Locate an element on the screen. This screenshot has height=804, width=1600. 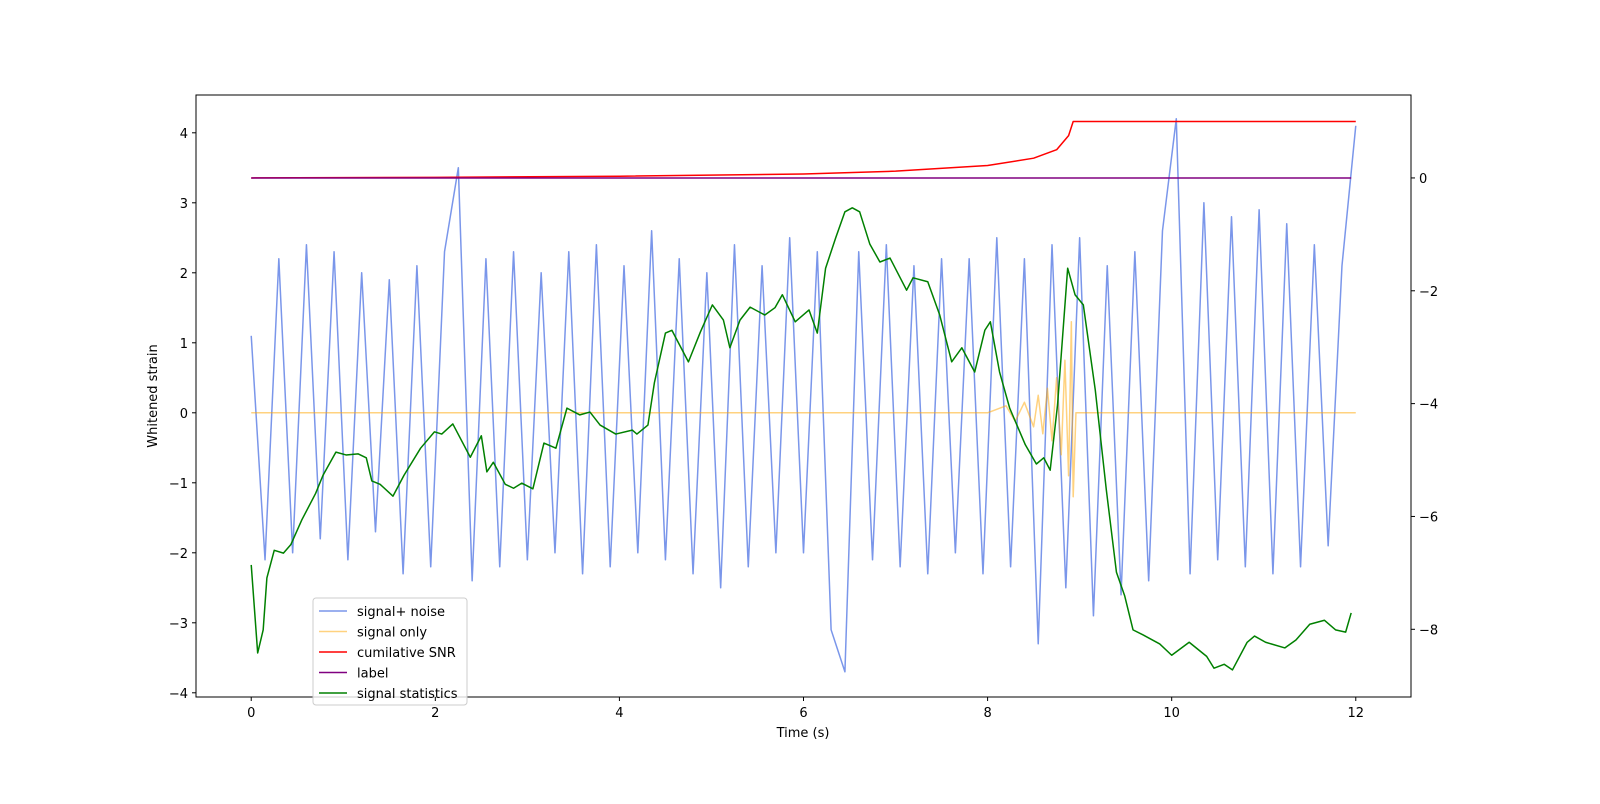
x-axis-label: Time (s) is located at coordinates (803, 733).